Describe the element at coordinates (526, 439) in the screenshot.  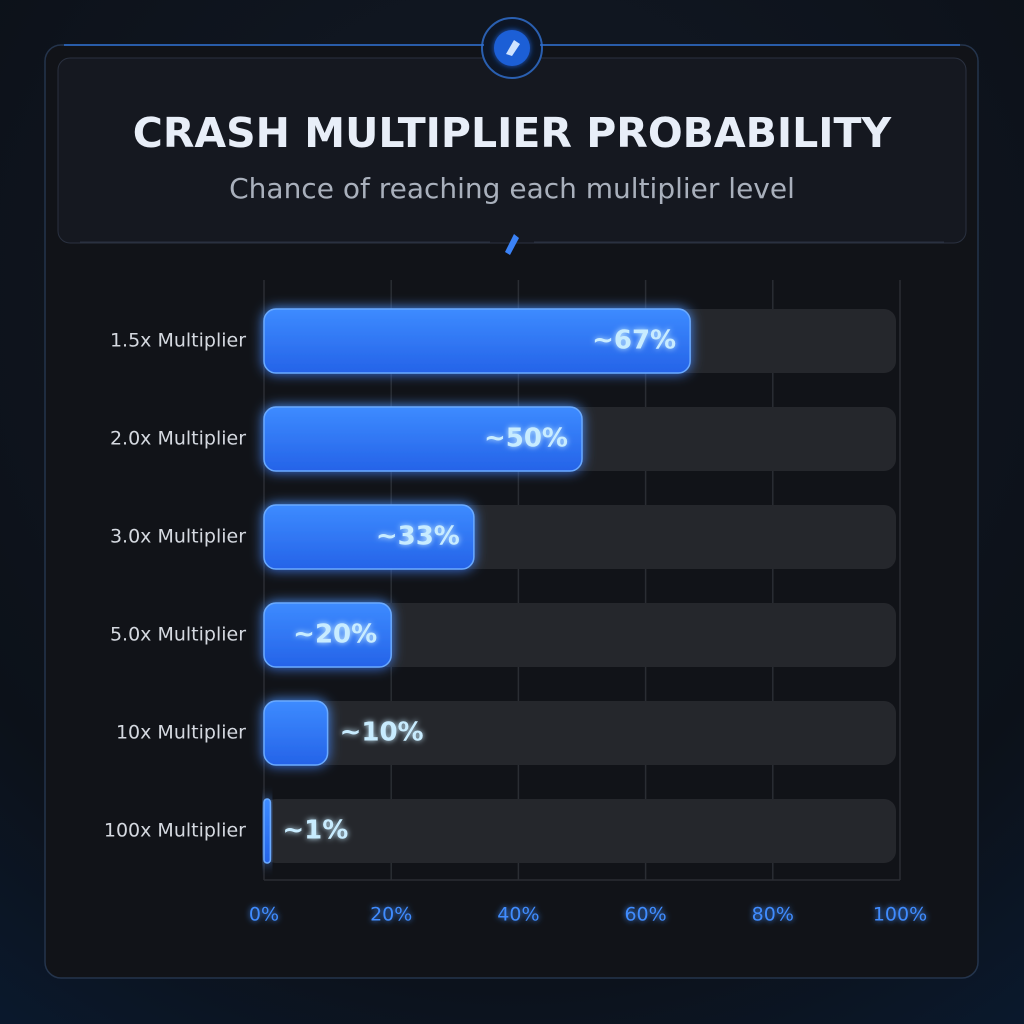
I see `value-label: ~50%` at that location.